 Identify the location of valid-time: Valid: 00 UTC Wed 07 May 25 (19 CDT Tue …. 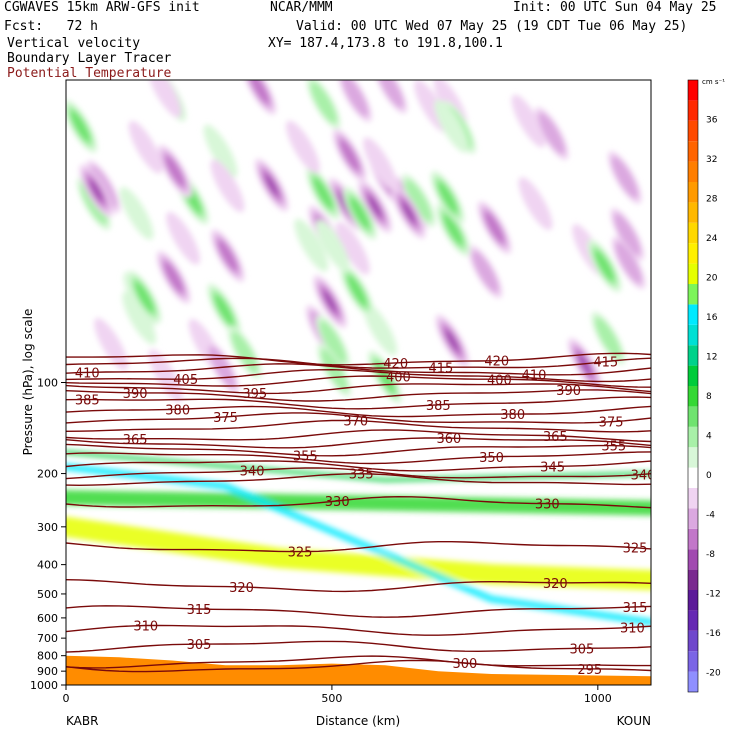
(492, 26).